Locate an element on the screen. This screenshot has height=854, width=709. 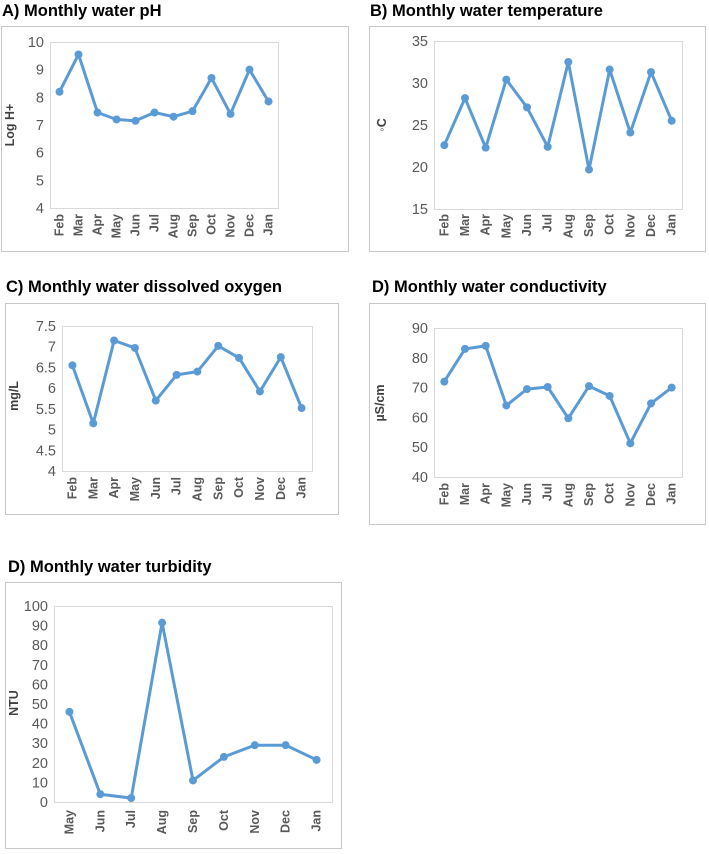
y-tick-label: 8 is located at coordinates (40, 98).